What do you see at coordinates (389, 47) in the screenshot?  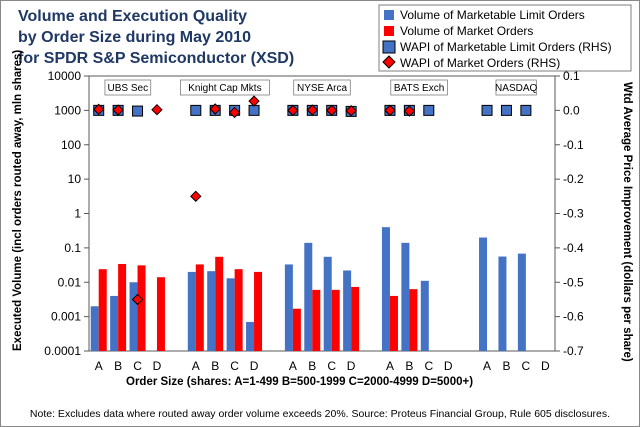 I see `legend-swatch-square-marker` at bounding box center [389, 47].